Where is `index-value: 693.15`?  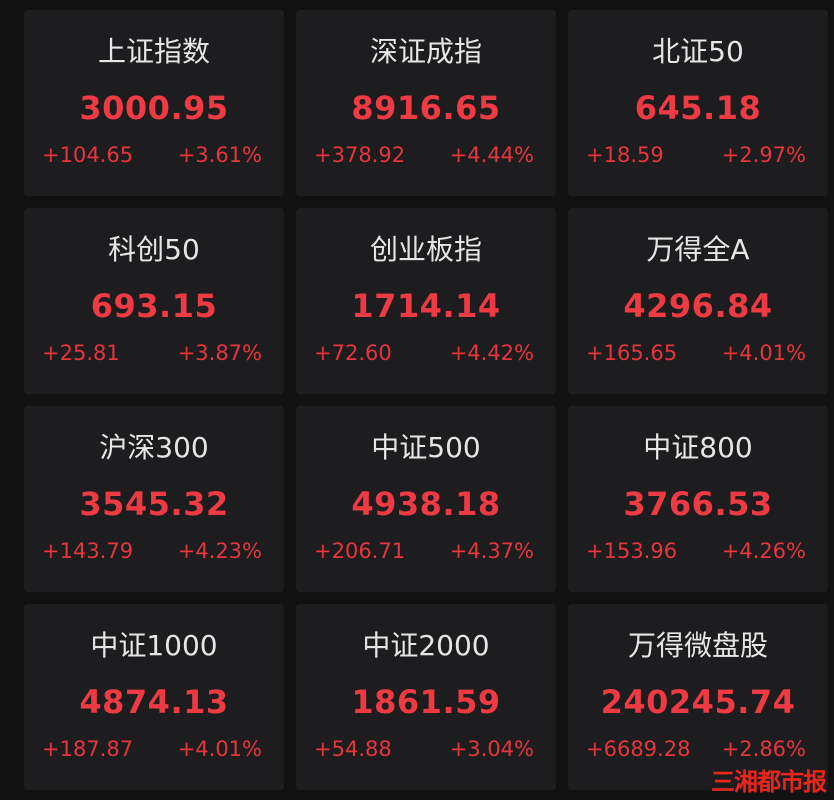 index-value: 693.15 is located at coordinates (154, 306).